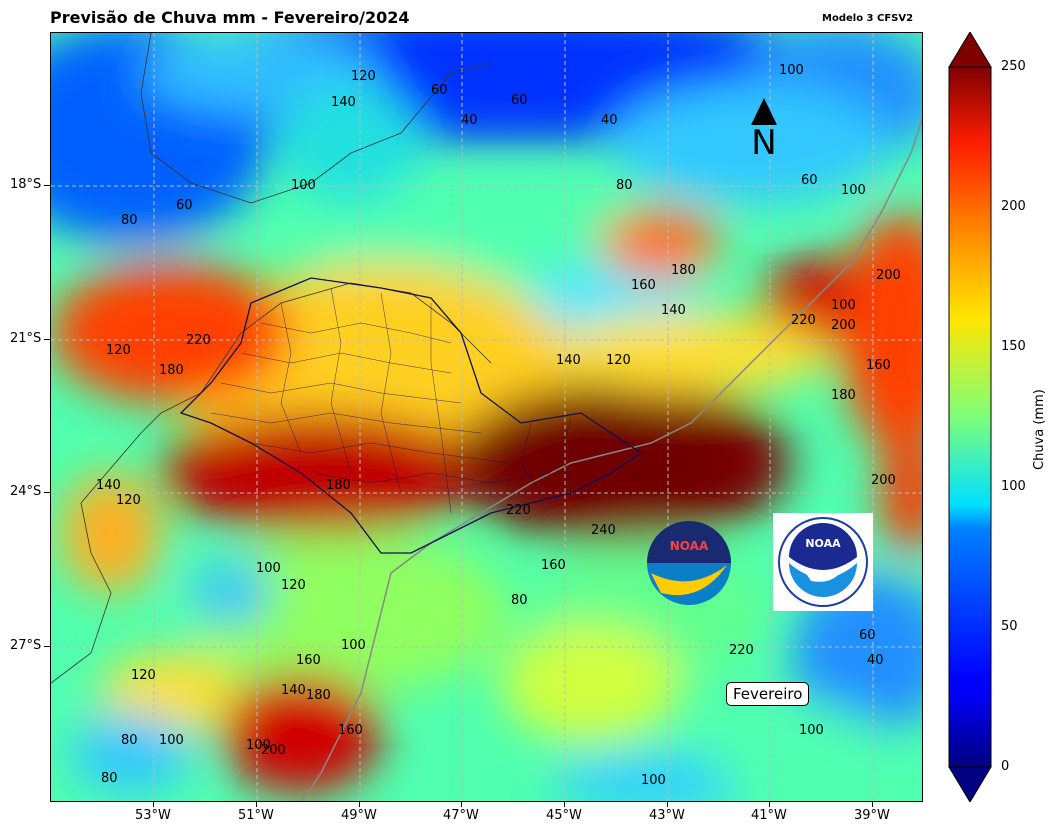 The height and width of the screenshot is (833, 1058). What do you see at coordinates (1013, 346) in the screenshot?
I see `colorbar-tick: 150` at bounding box center [1013, 346].